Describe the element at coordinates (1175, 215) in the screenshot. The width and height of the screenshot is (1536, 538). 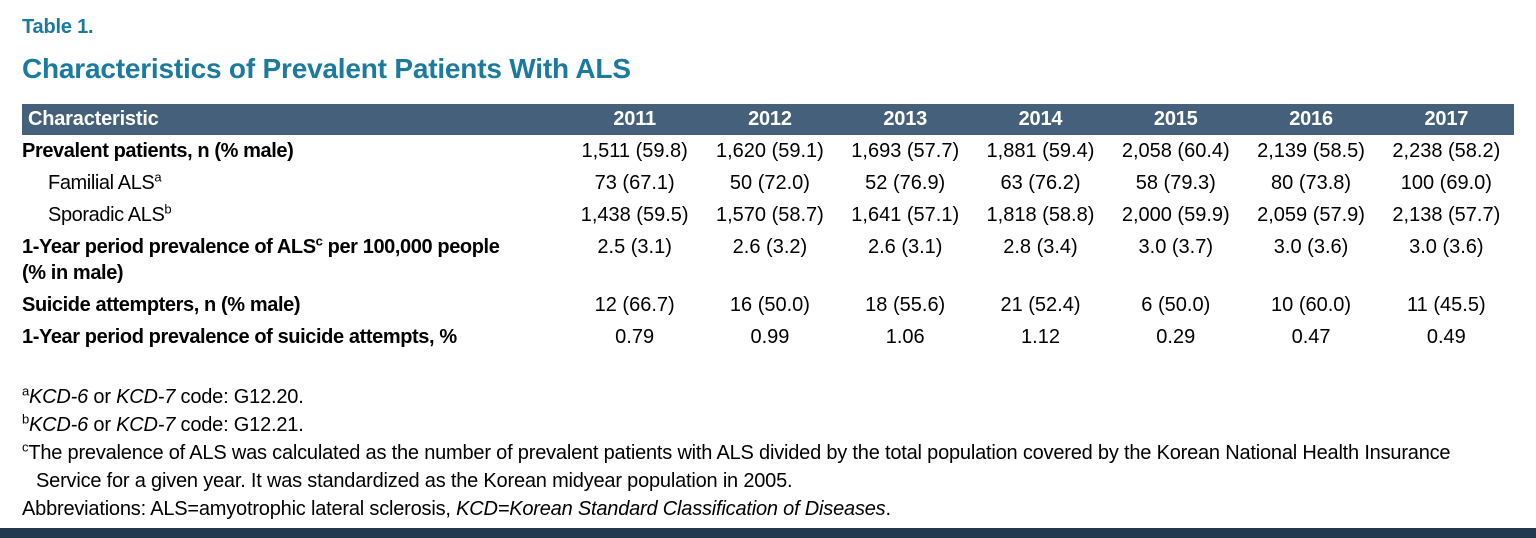
I see `value-cell: 2,000 (59.9)` at that location.